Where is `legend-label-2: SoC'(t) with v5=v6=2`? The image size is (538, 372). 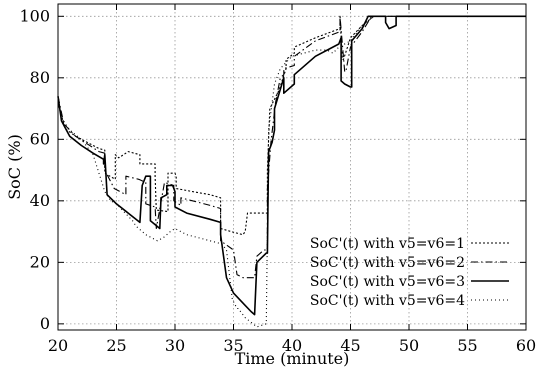 legend-label-2: SoC'(t) with v5=v6=2 is located at coordinates (387, 263).